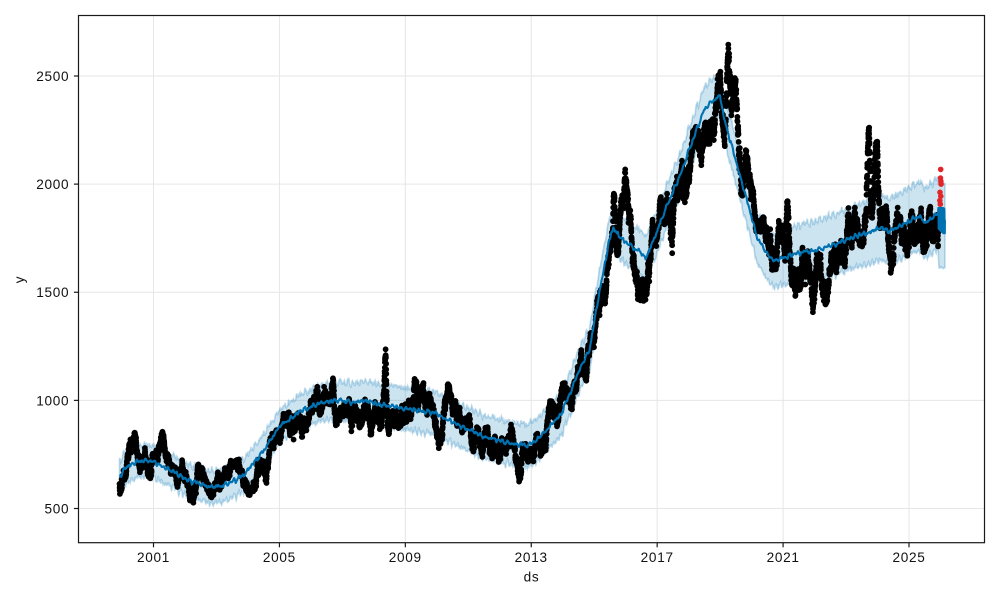 Image resolution: width=1000 pixels, height=600 pixels. What do you see at coordinates (52, 76) in the screenshot?
I see `svg-text: 2500` at bounding box center [52, 76].